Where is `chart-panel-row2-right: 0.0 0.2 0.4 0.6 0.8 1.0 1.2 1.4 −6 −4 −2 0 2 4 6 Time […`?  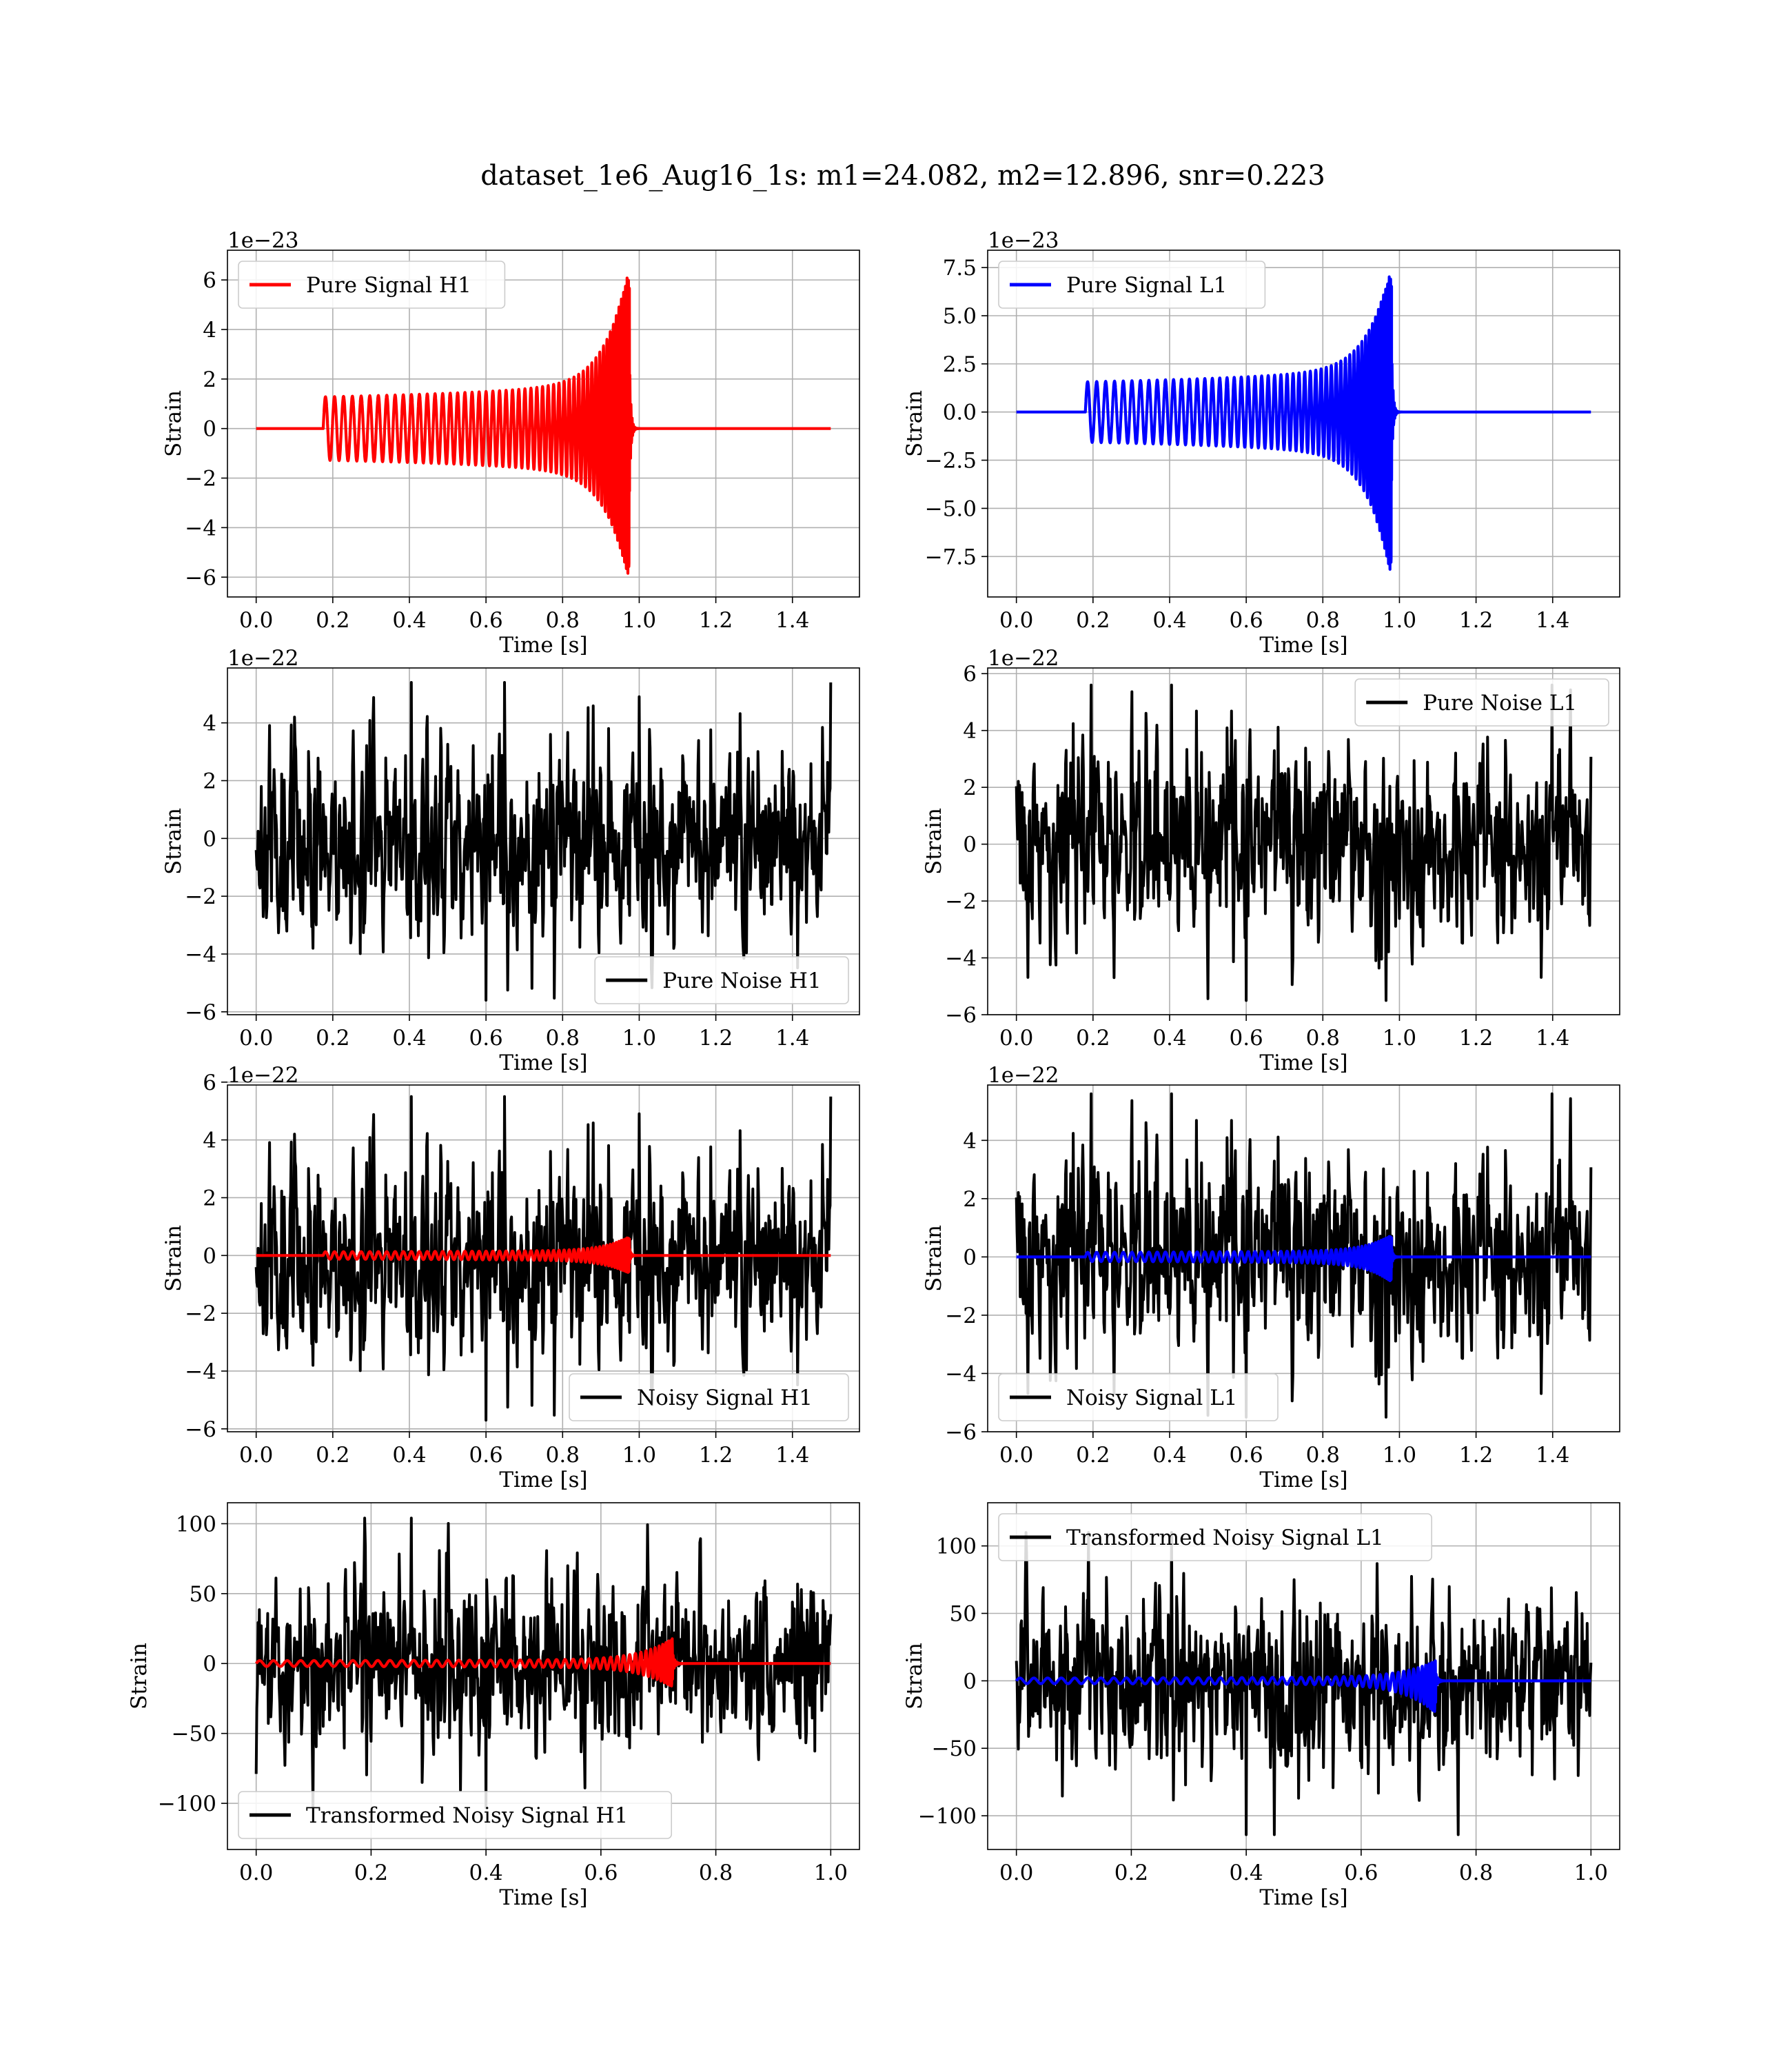 chart-panel-row2-right: 0.0 0.2 0.4 0.6 0.8 1.0 1.2 1.4 −6 −4 −2 0 2 4 6 Time [… is located at coordinates (1271, 861).